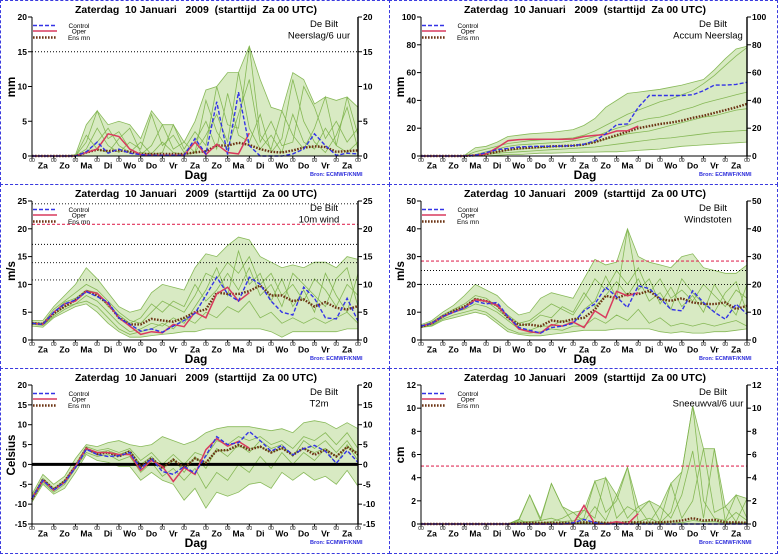 The image size is (778, 554). What do you see at coordinates (86, 350) in the screenshot?
I see `x-tick-day-label: Ma` at bounding box center [86, 350].